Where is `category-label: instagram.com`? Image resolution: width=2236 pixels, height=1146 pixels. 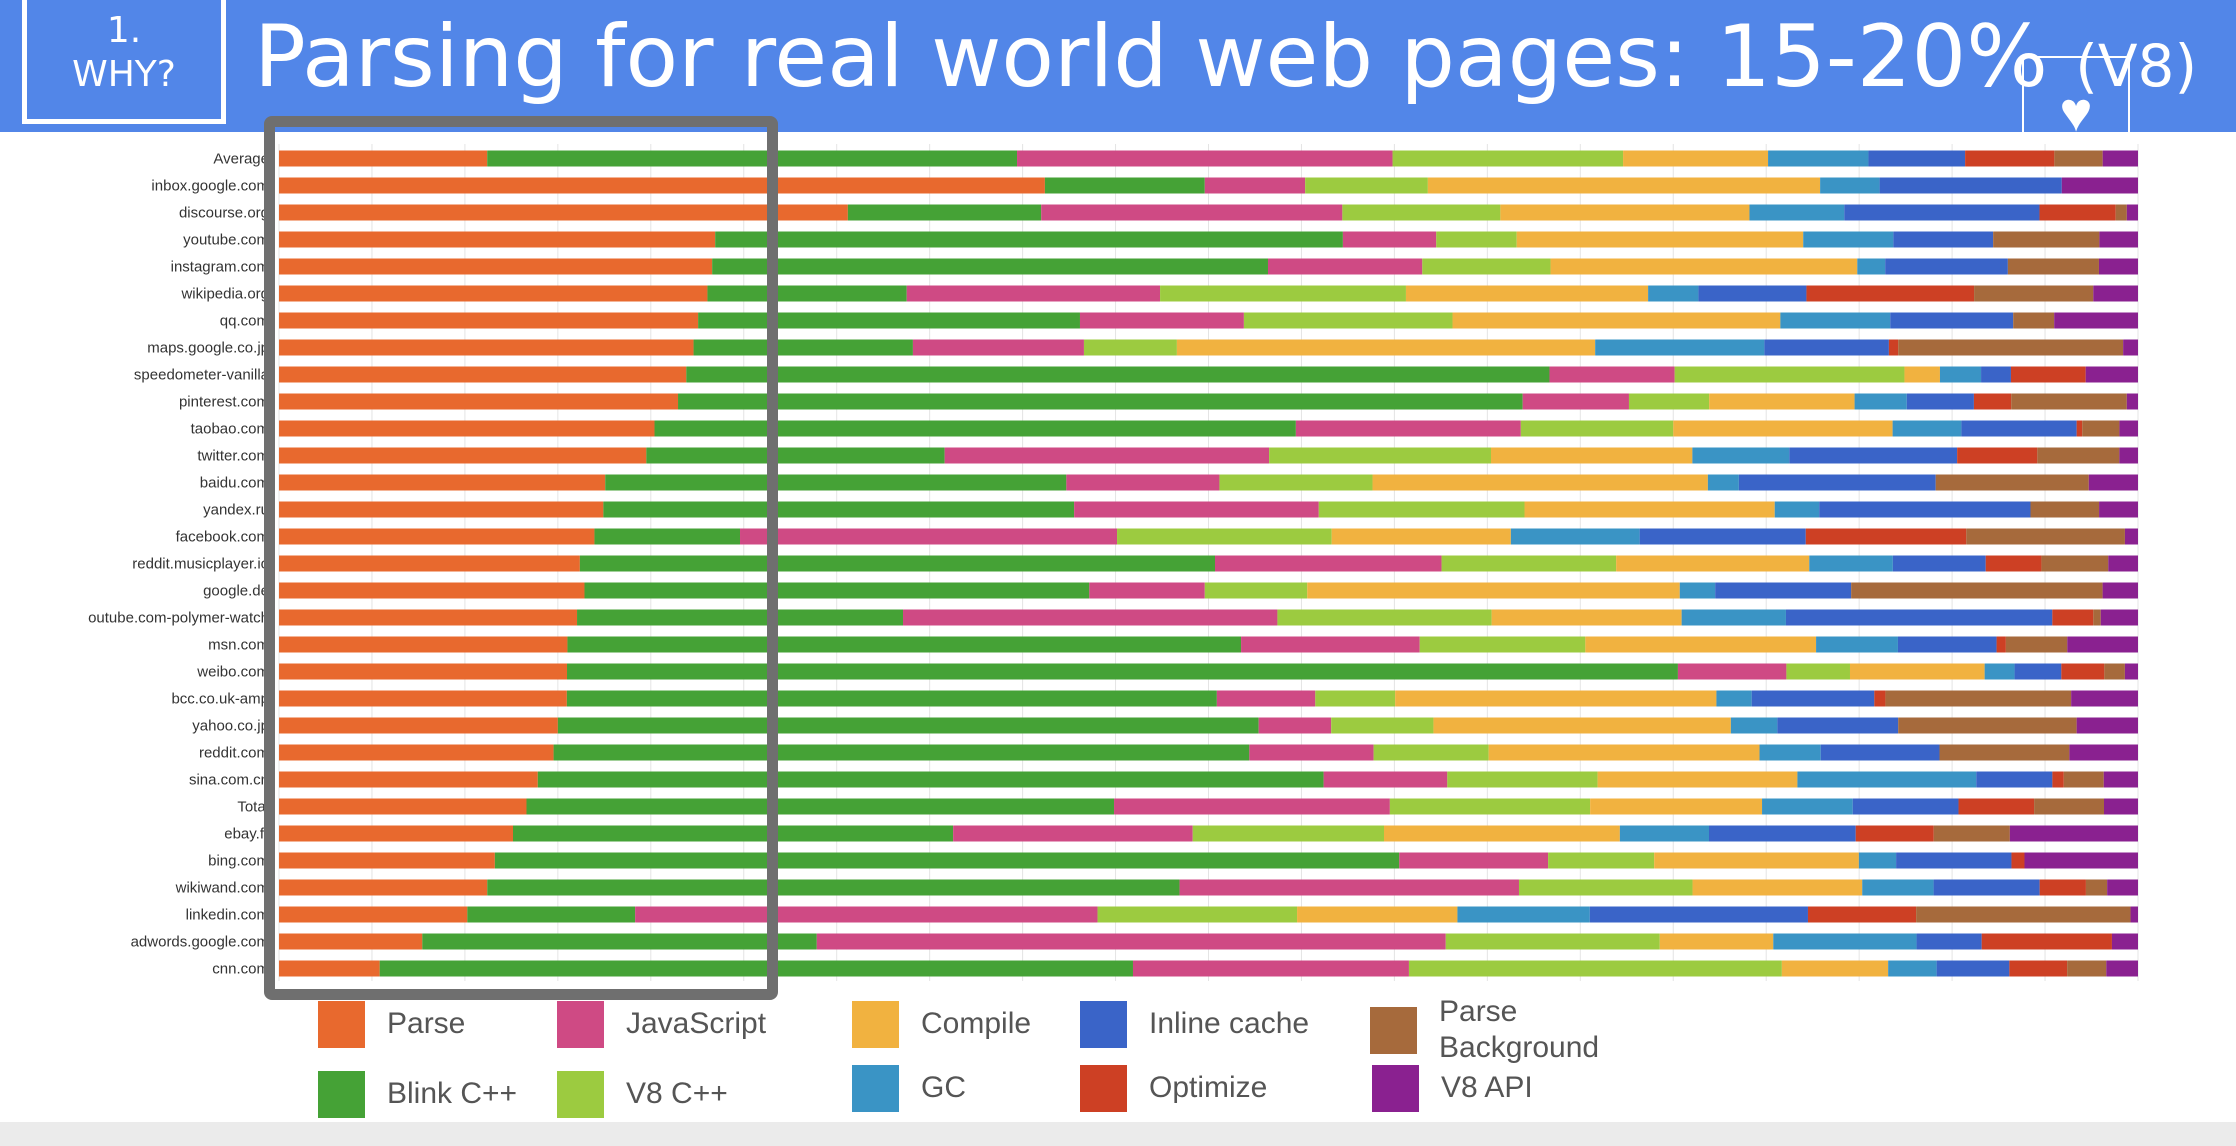 category-label: instagram.com is located at coordinates (220, 267).